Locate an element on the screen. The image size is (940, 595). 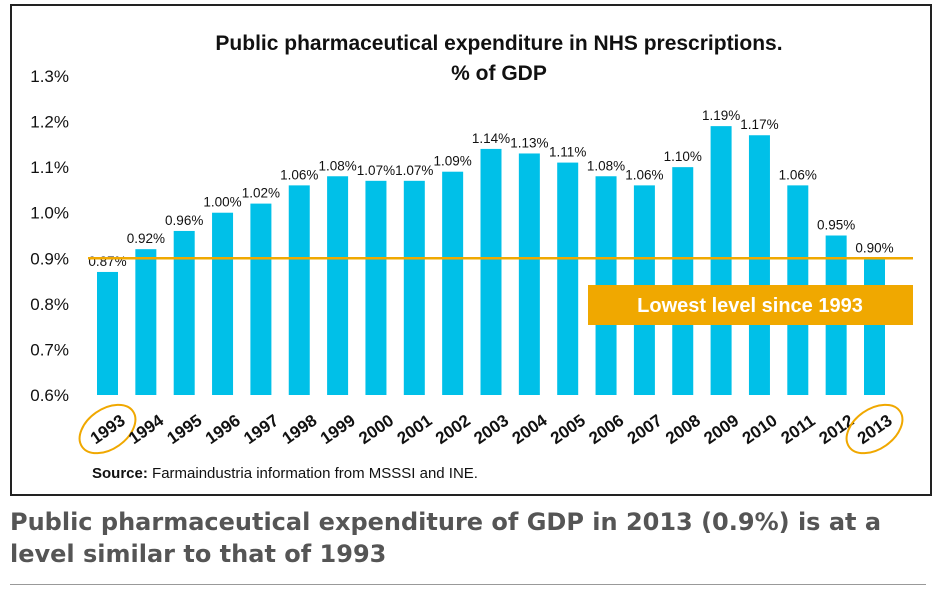
data-label: 1.00% is located at coordinates (222, 202).